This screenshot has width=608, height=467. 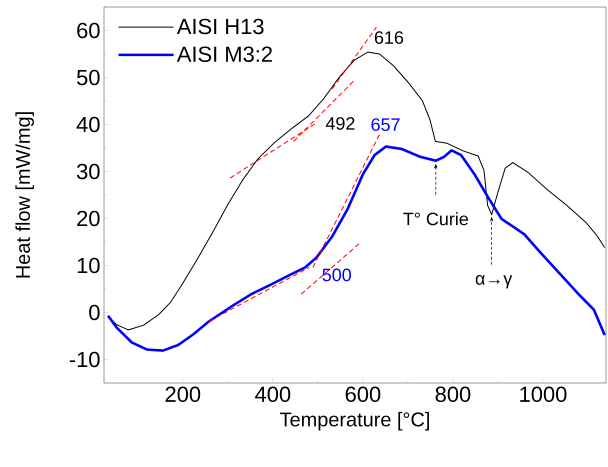 I want to click on y-tick-label: 20, so click(x=88, y=218).